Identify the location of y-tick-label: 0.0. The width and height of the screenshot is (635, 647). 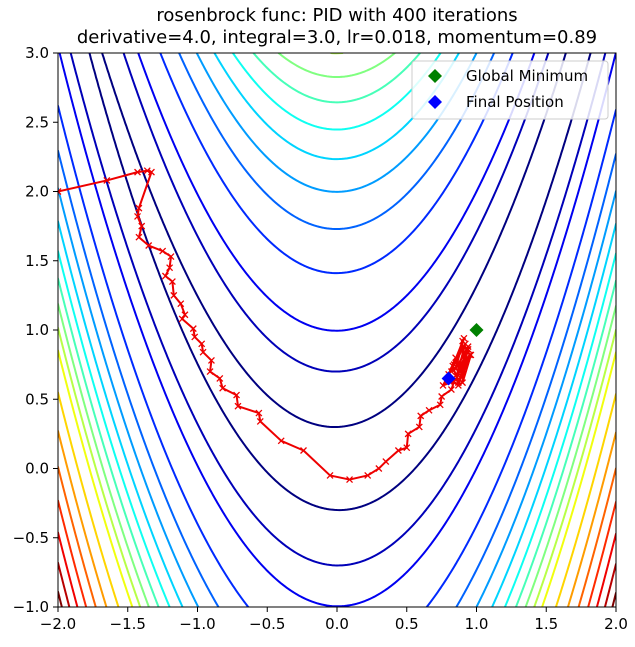
(37, 469).